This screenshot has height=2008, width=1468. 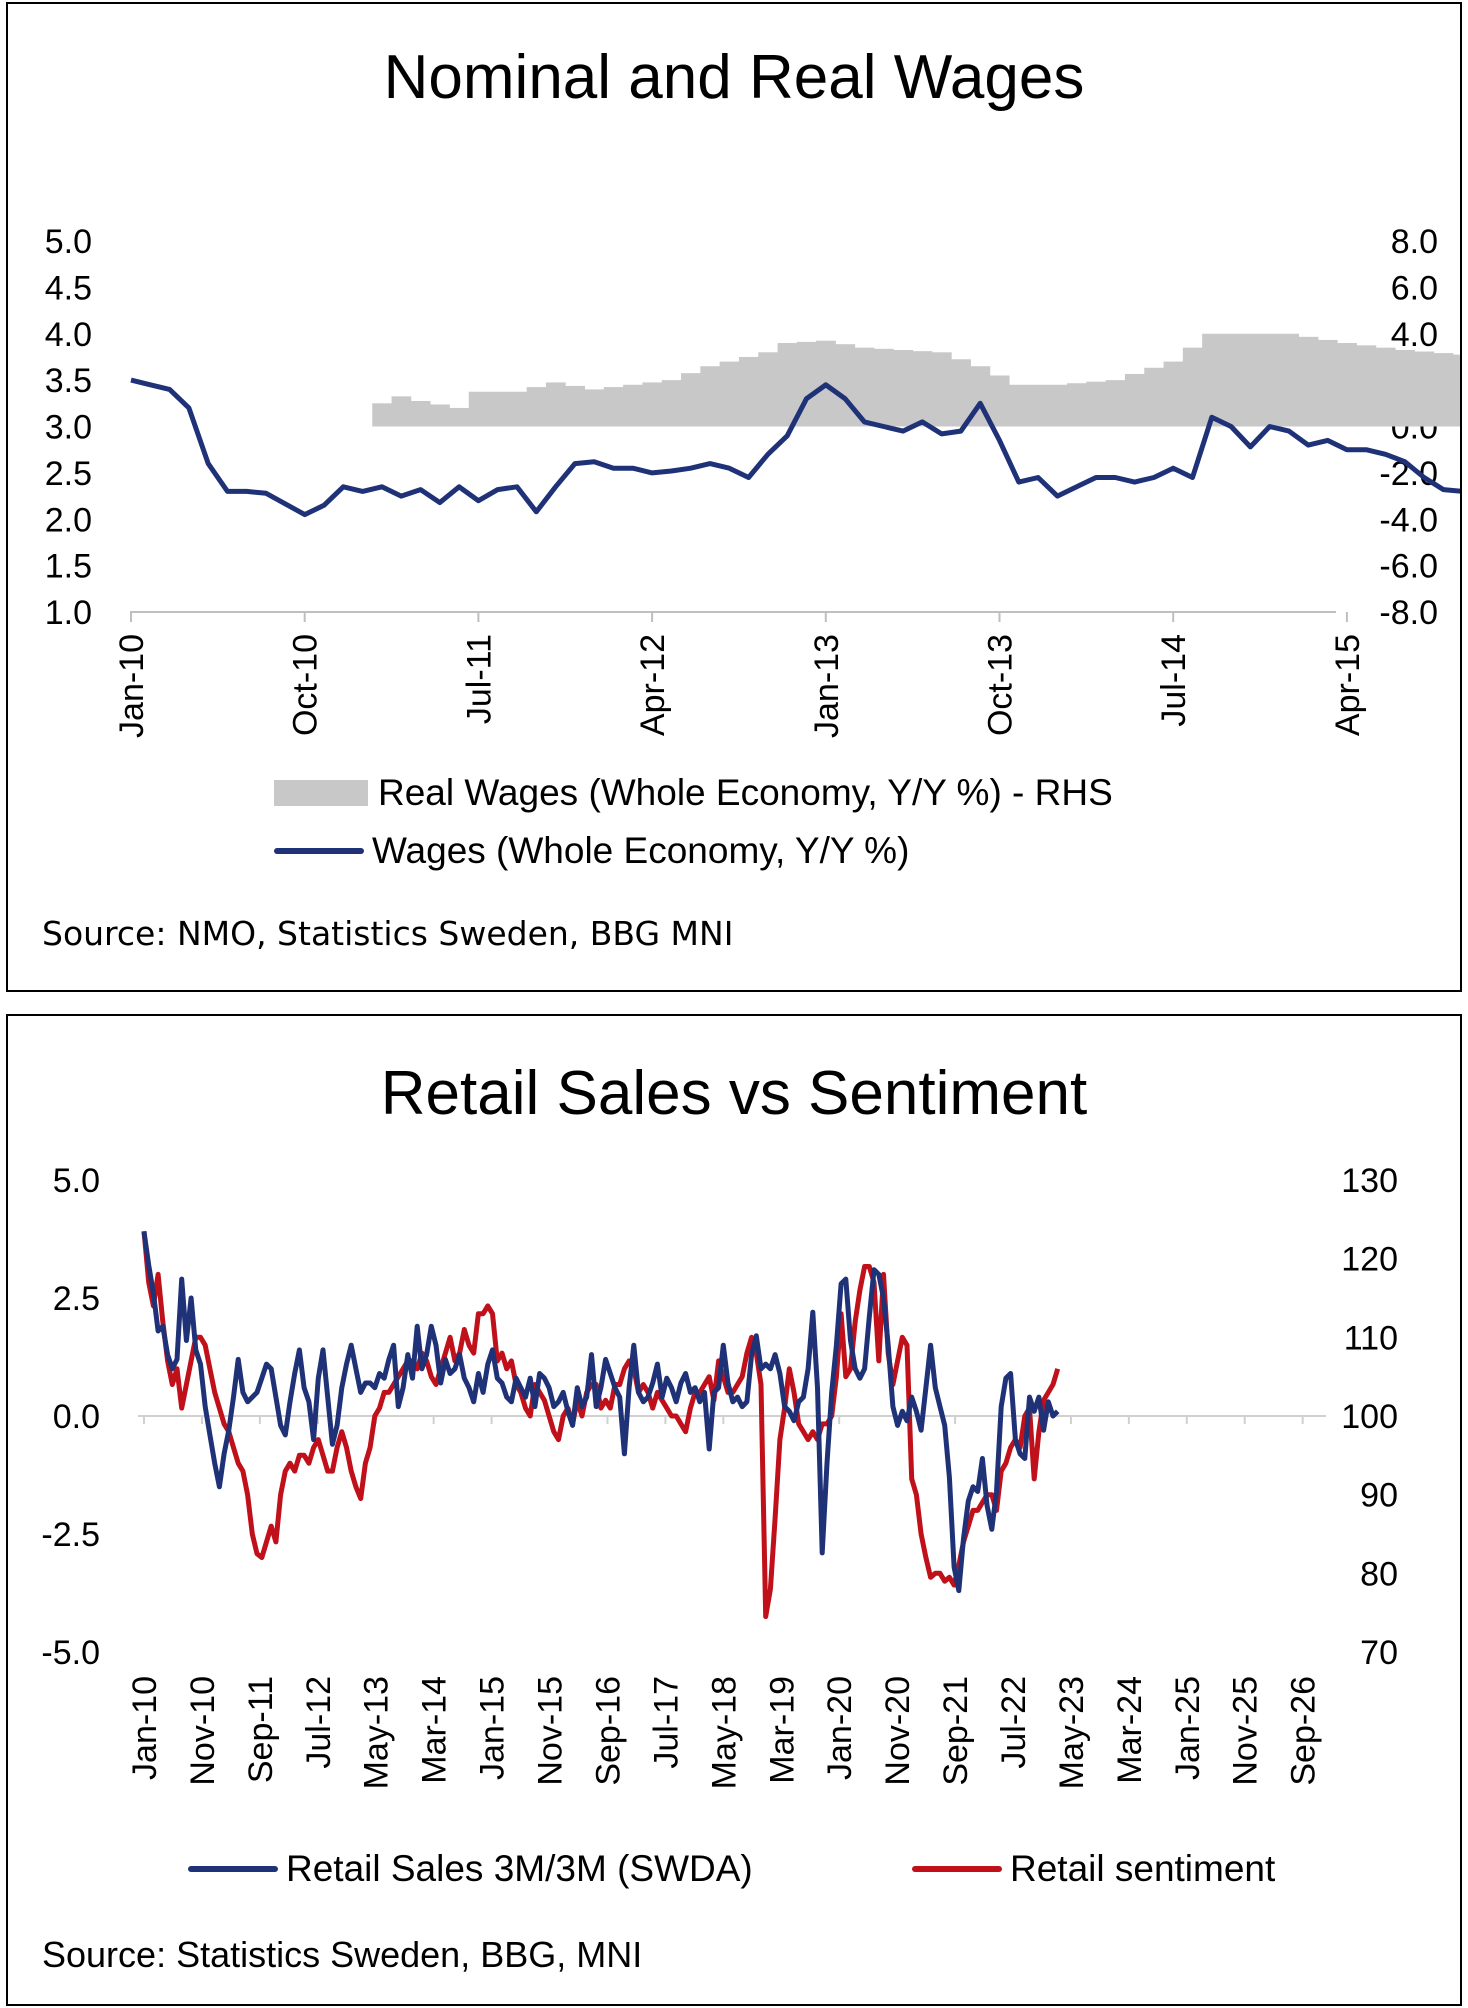 What do you see at coordinates (1408, 520) in the screenshot?
I see `y-right-tick-label: -4.0` at bounding box center [1408, 520].